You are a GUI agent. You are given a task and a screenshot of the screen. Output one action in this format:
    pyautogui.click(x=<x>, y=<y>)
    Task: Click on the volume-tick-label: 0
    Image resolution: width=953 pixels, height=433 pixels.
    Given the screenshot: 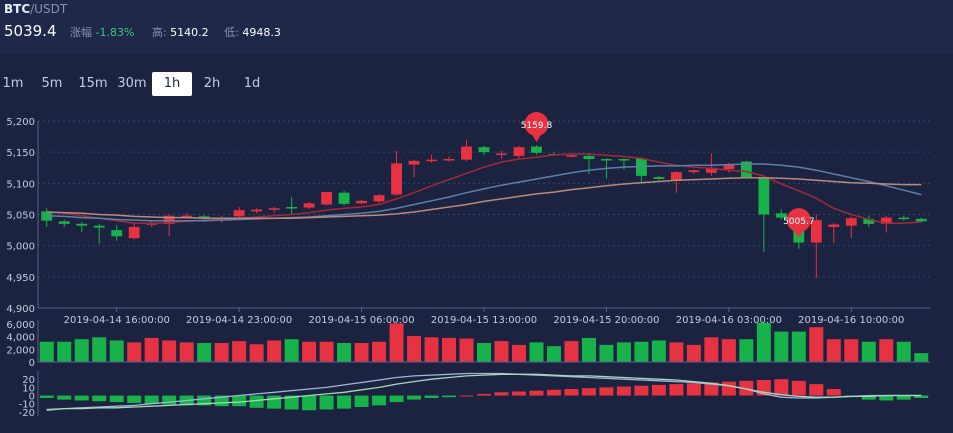 What is the action you would take?
    pyautogui.click(x=32, y=363)
    